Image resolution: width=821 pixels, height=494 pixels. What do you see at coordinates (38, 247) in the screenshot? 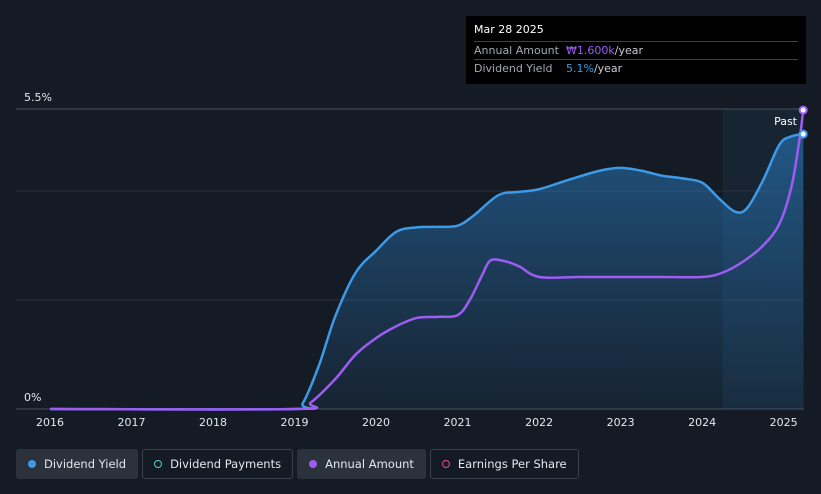
I see `y-axis-ticks: 5.5% 0%` at bounding box center [38, 247].